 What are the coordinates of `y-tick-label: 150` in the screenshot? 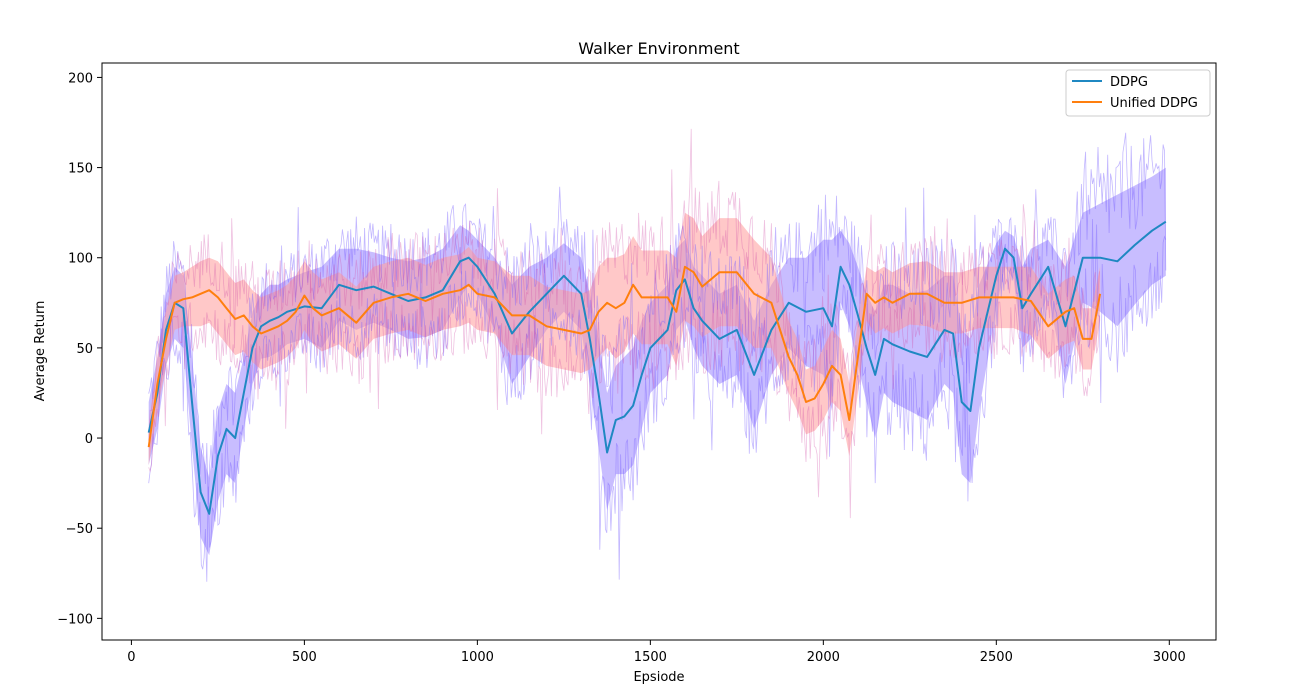 It's located at (80, 169).